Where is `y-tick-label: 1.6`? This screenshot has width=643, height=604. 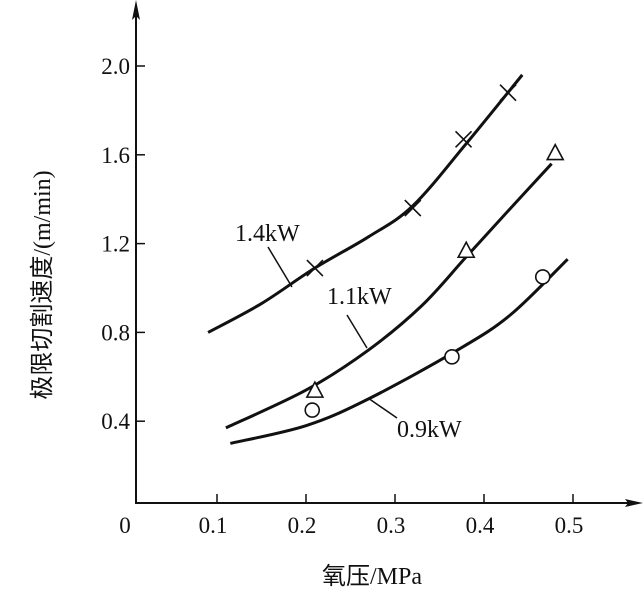
y-tick-label: 1.6 is located at coordinates (115, 155).